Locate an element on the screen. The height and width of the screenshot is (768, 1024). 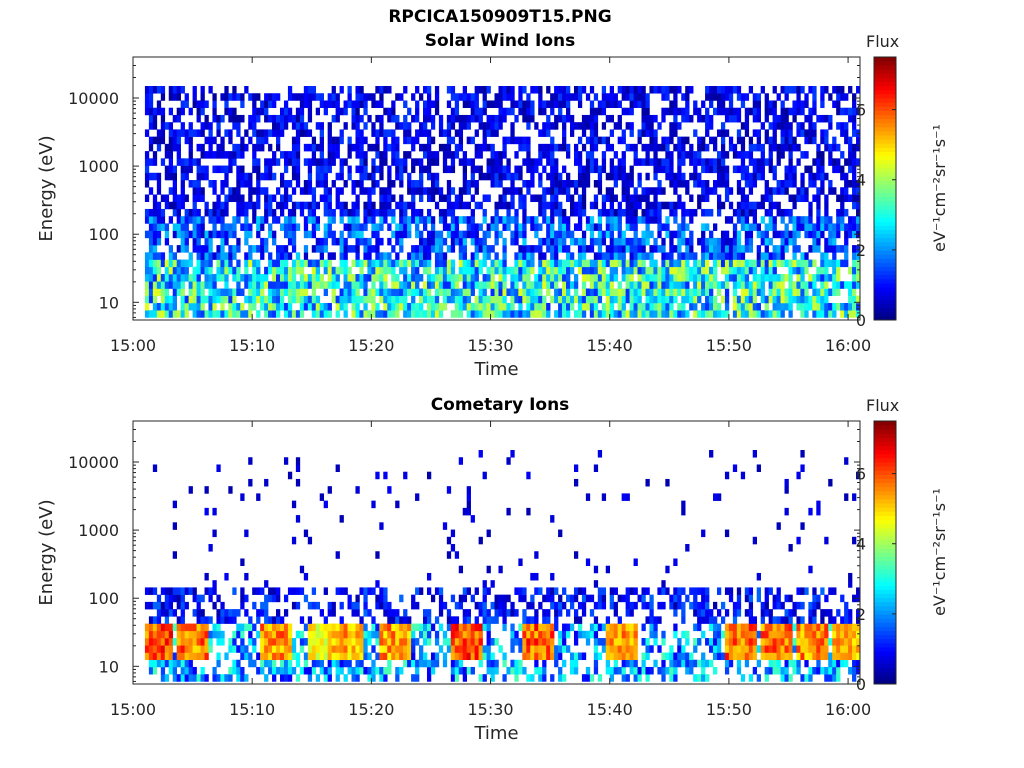
colorbar-band is located at coordinates (885, 149).